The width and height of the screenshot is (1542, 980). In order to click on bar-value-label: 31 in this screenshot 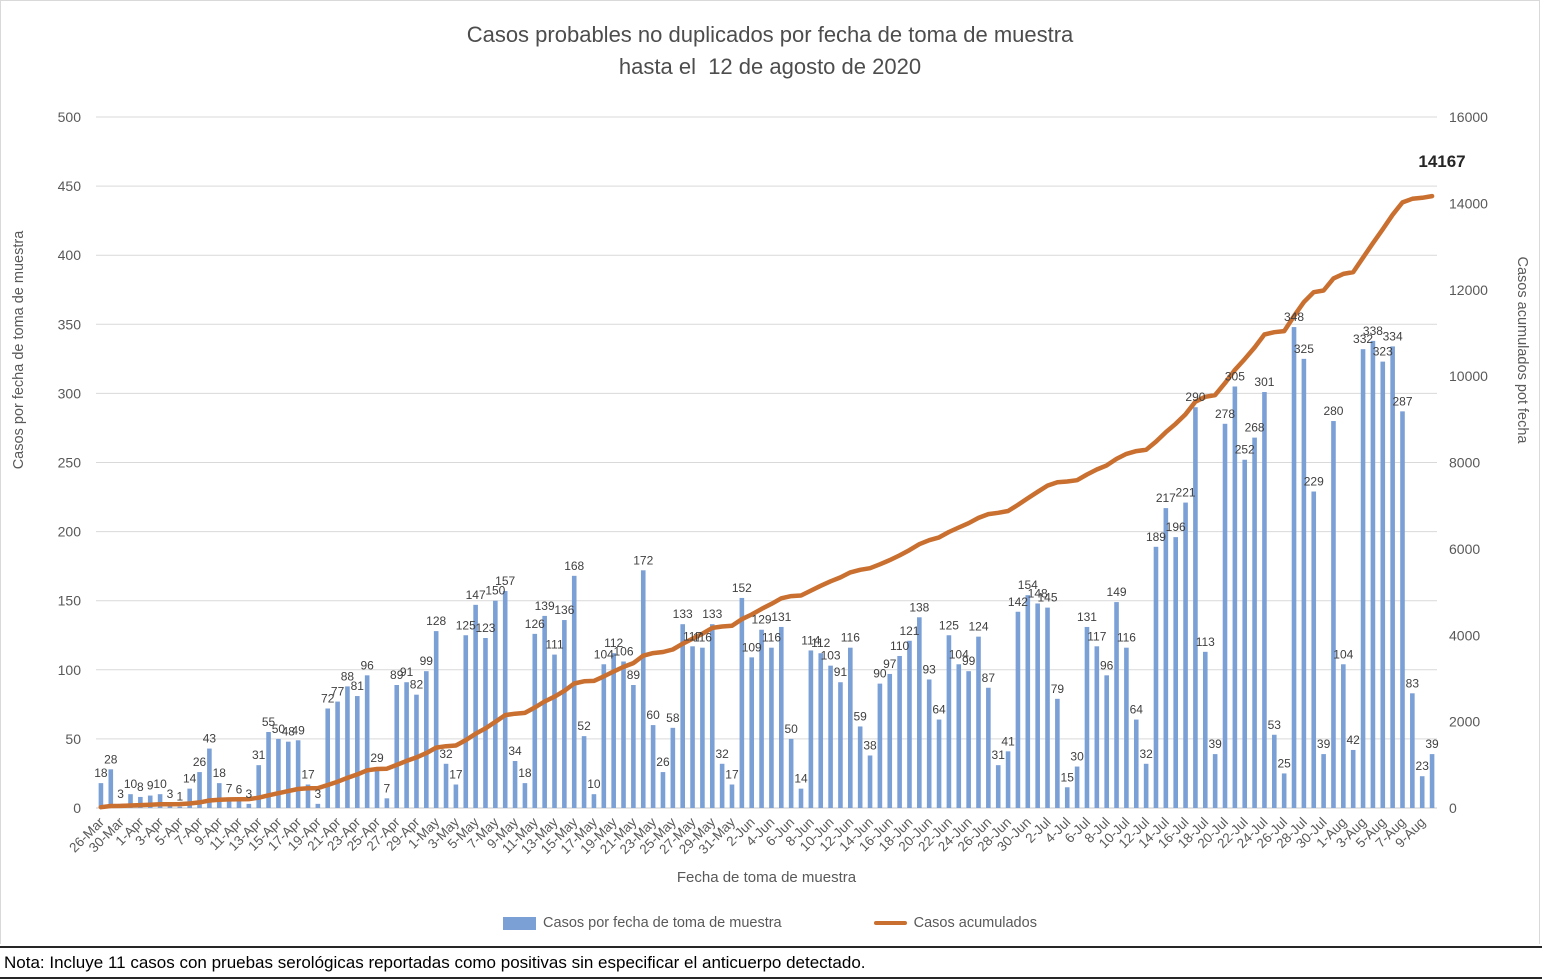, I will do `click(259, 755)`.